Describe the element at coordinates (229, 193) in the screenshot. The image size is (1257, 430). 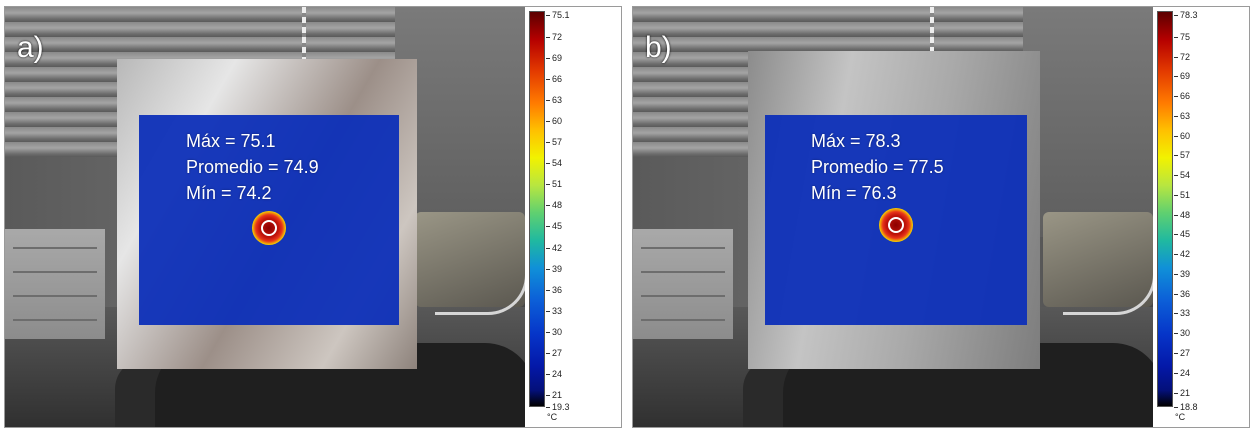
I see `stat-min: Mín = 74.2` at that location.